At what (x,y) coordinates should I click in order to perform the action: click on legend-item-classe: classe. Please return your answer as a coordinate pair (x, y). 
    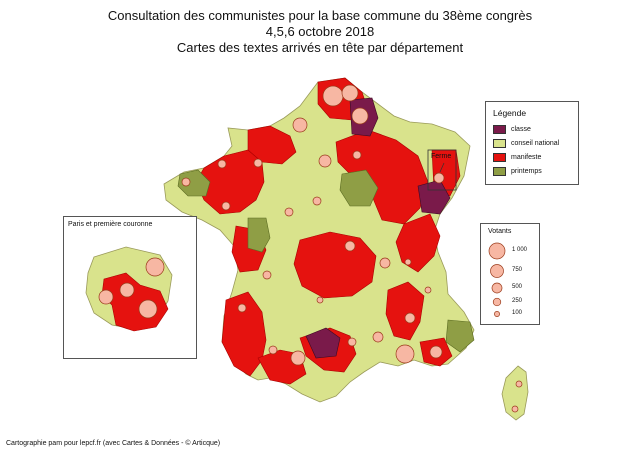
    Looking at the image, I should click on (512, 129).